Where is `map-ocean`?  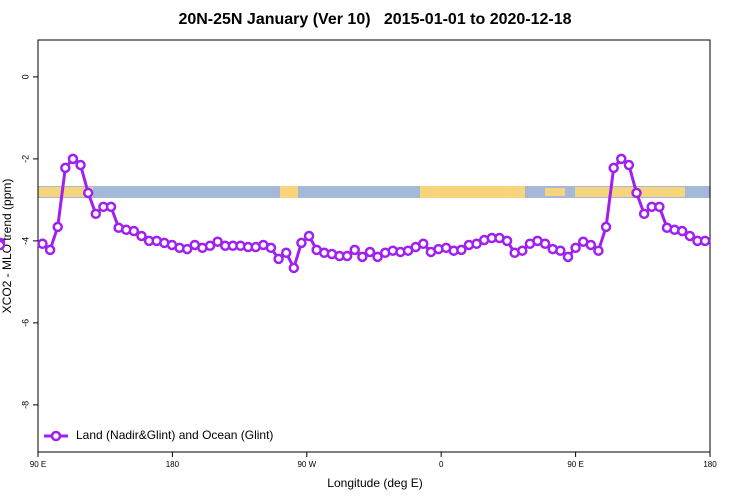 map-ocean is located at coordinates (374, 192).